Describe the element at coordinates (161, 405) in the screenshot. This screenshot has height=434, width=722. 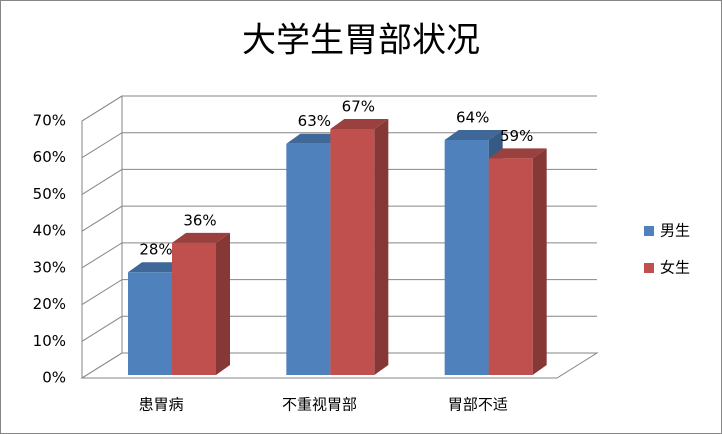
I see `x-tick-label: 患胃病` at that location.